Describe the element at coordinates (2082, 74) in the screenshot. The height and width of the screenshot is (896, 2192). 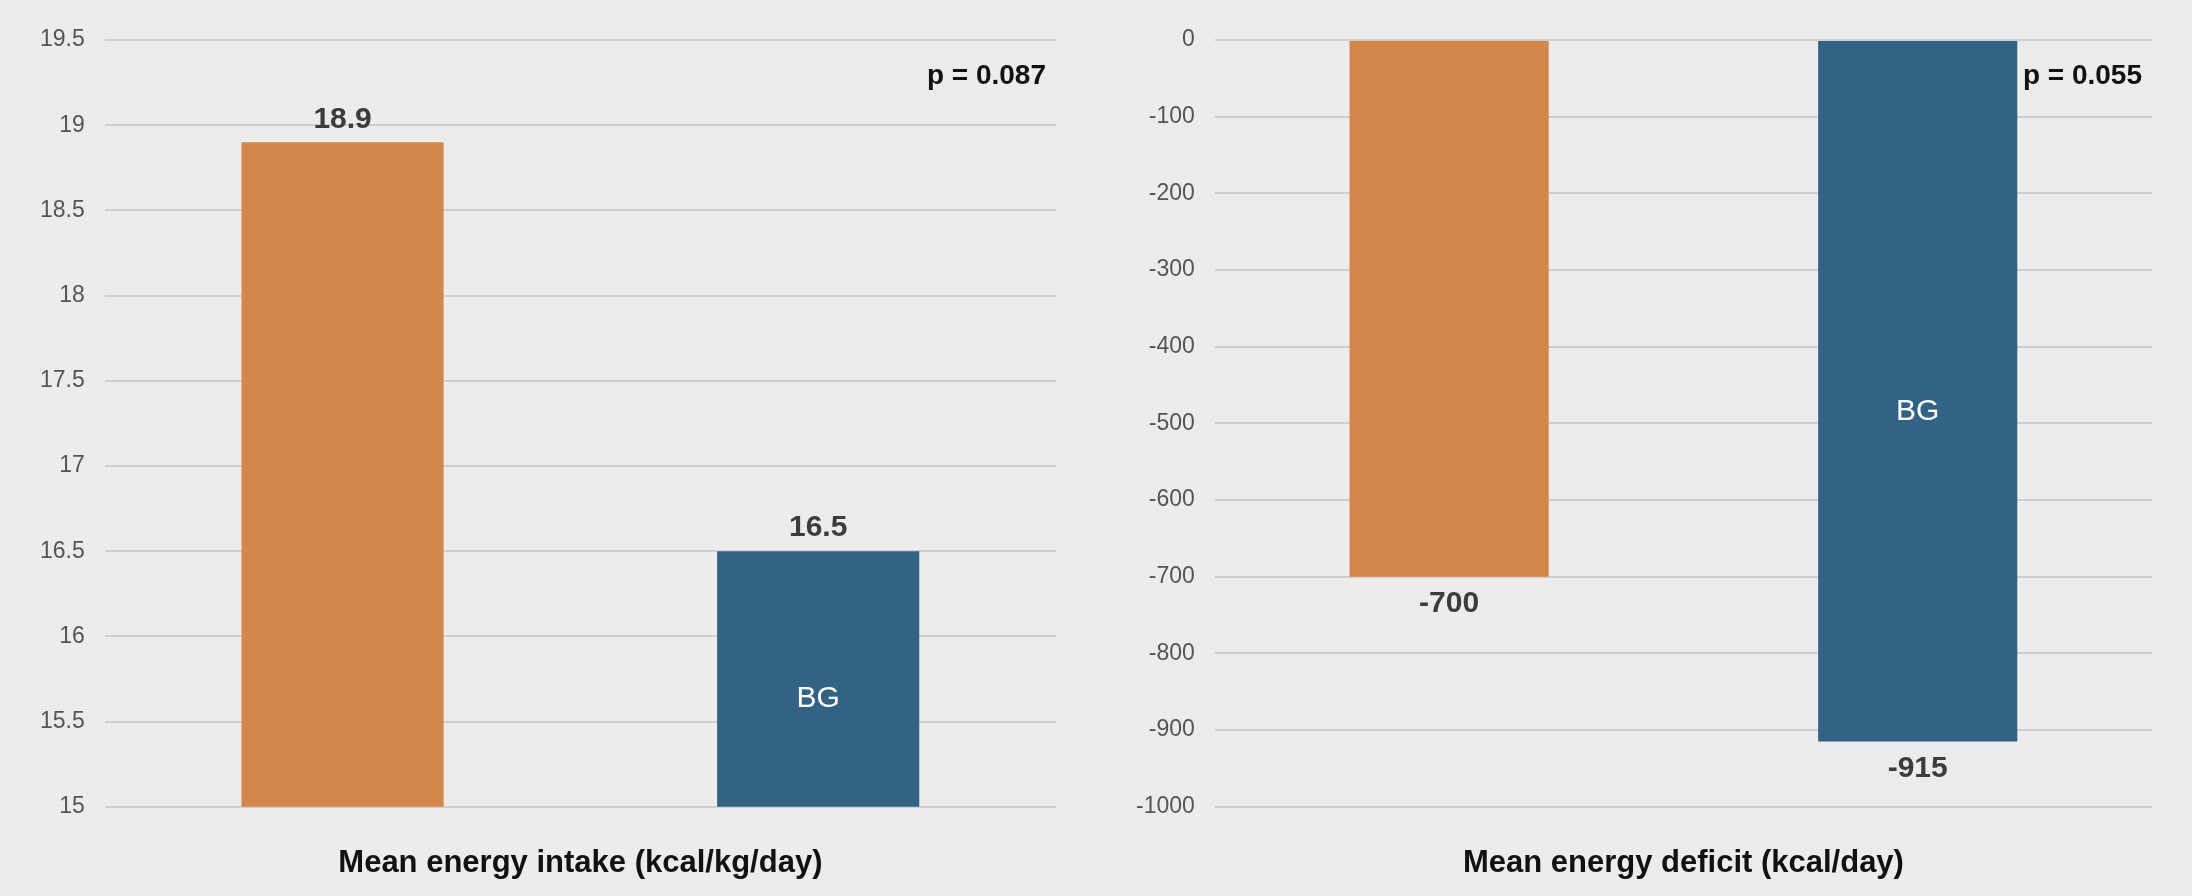
I see `annotation: p = 0.055` at that location.